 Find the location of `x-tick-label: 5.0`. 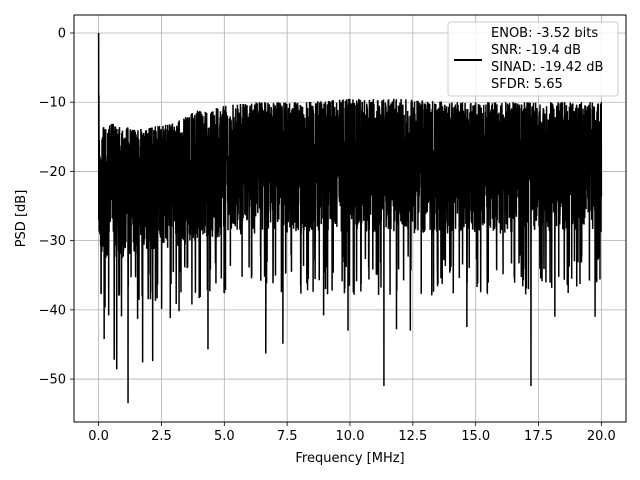

x-tick-label: 5.0 is located at coordinates (224, 436).